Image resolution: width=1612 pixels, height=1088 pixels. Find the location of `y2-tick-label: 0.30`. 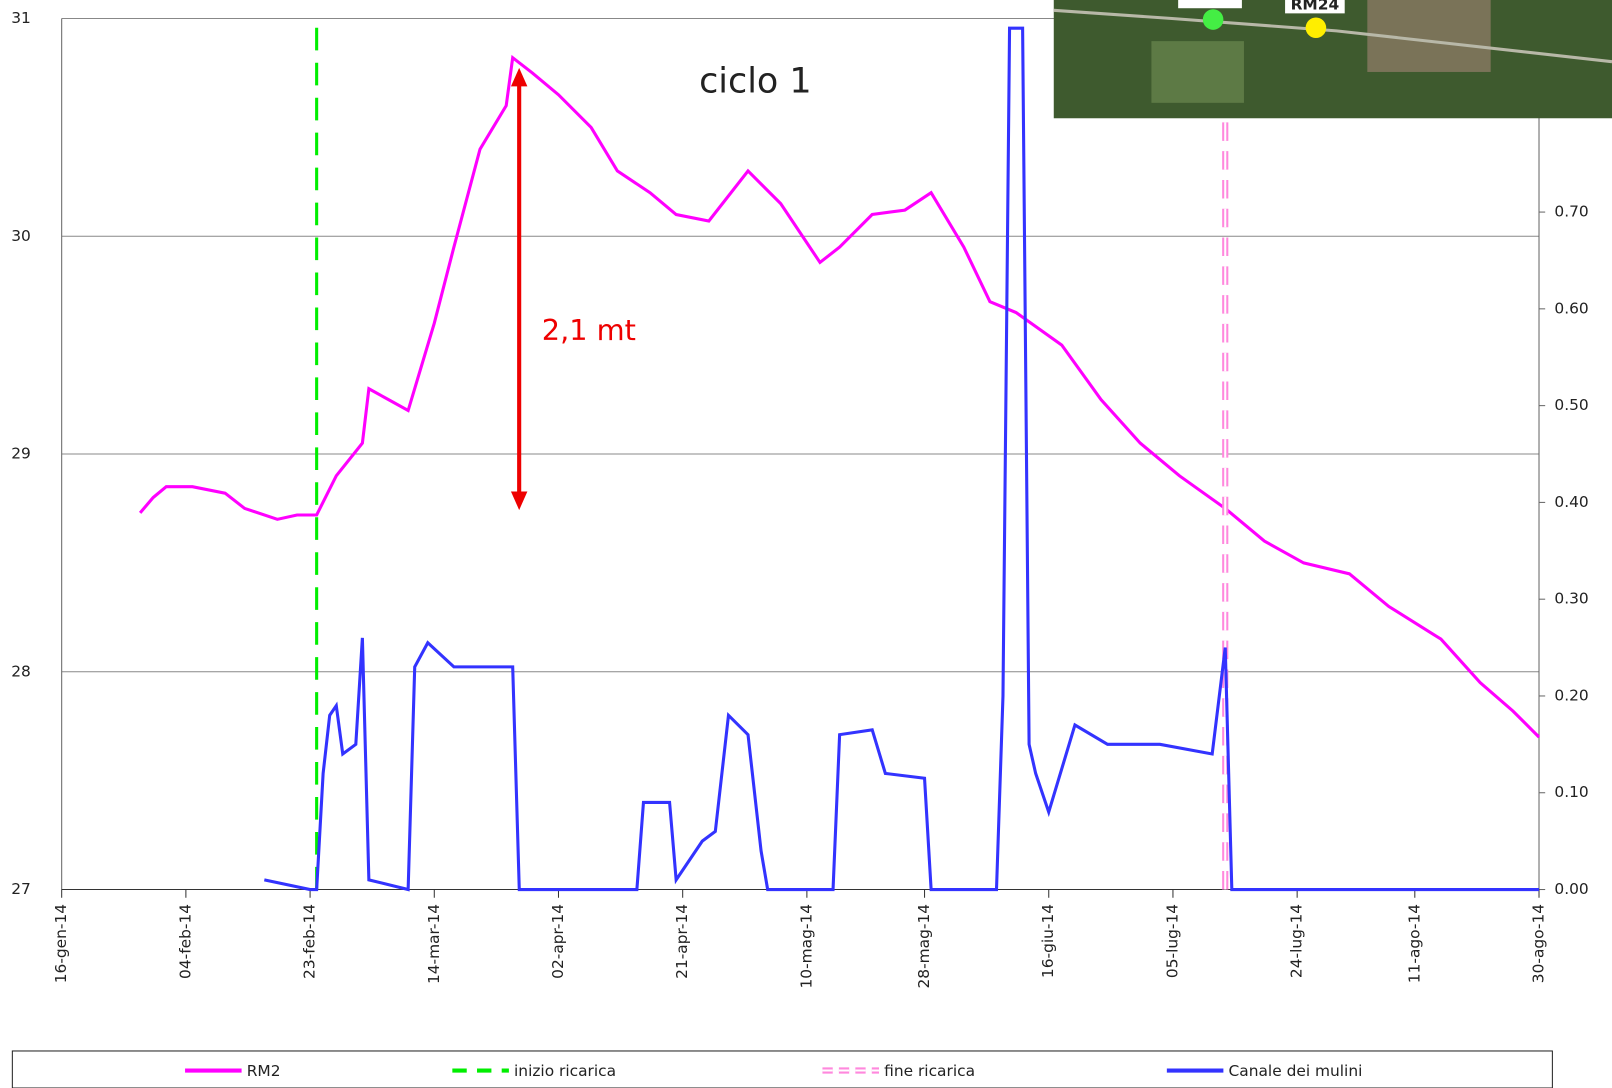

y2-tick-label: 0.30 is located at coordinates (1571, 599).